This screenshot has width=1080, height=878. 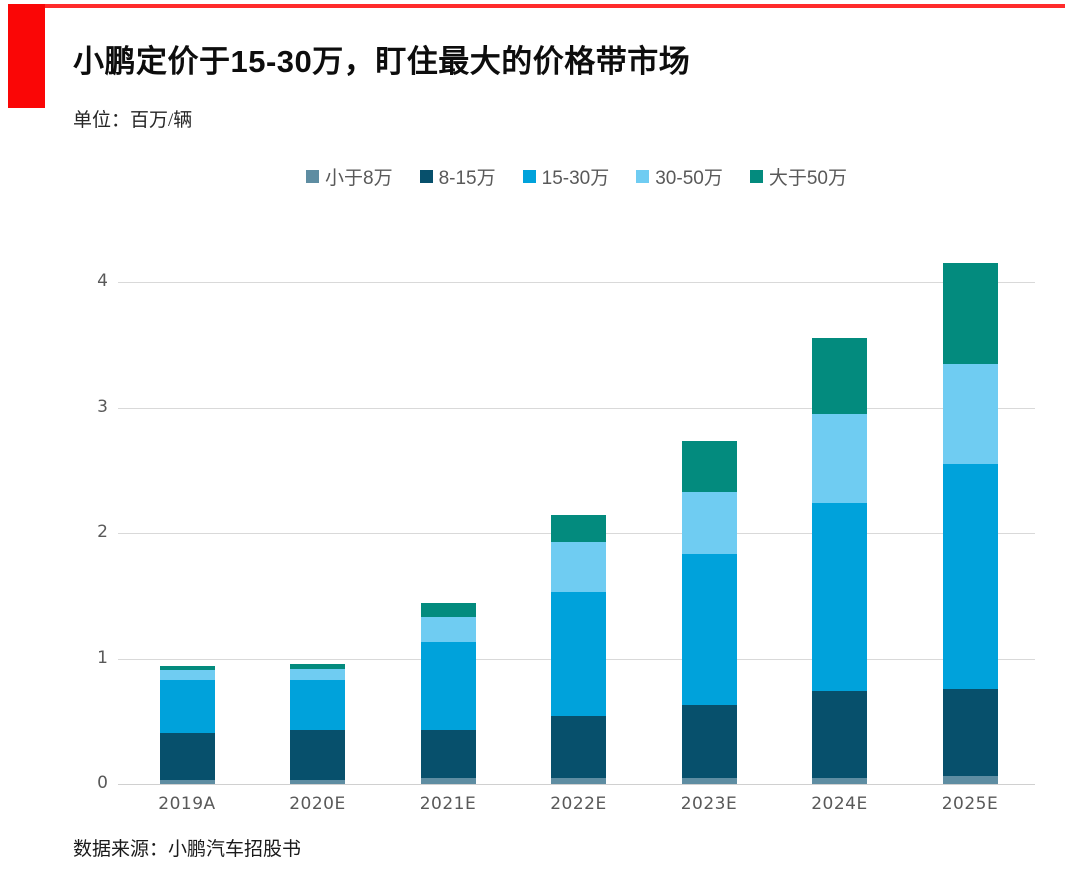 I want to click on bar-segment-2024E-大于50万, so click(x=839, y=376).